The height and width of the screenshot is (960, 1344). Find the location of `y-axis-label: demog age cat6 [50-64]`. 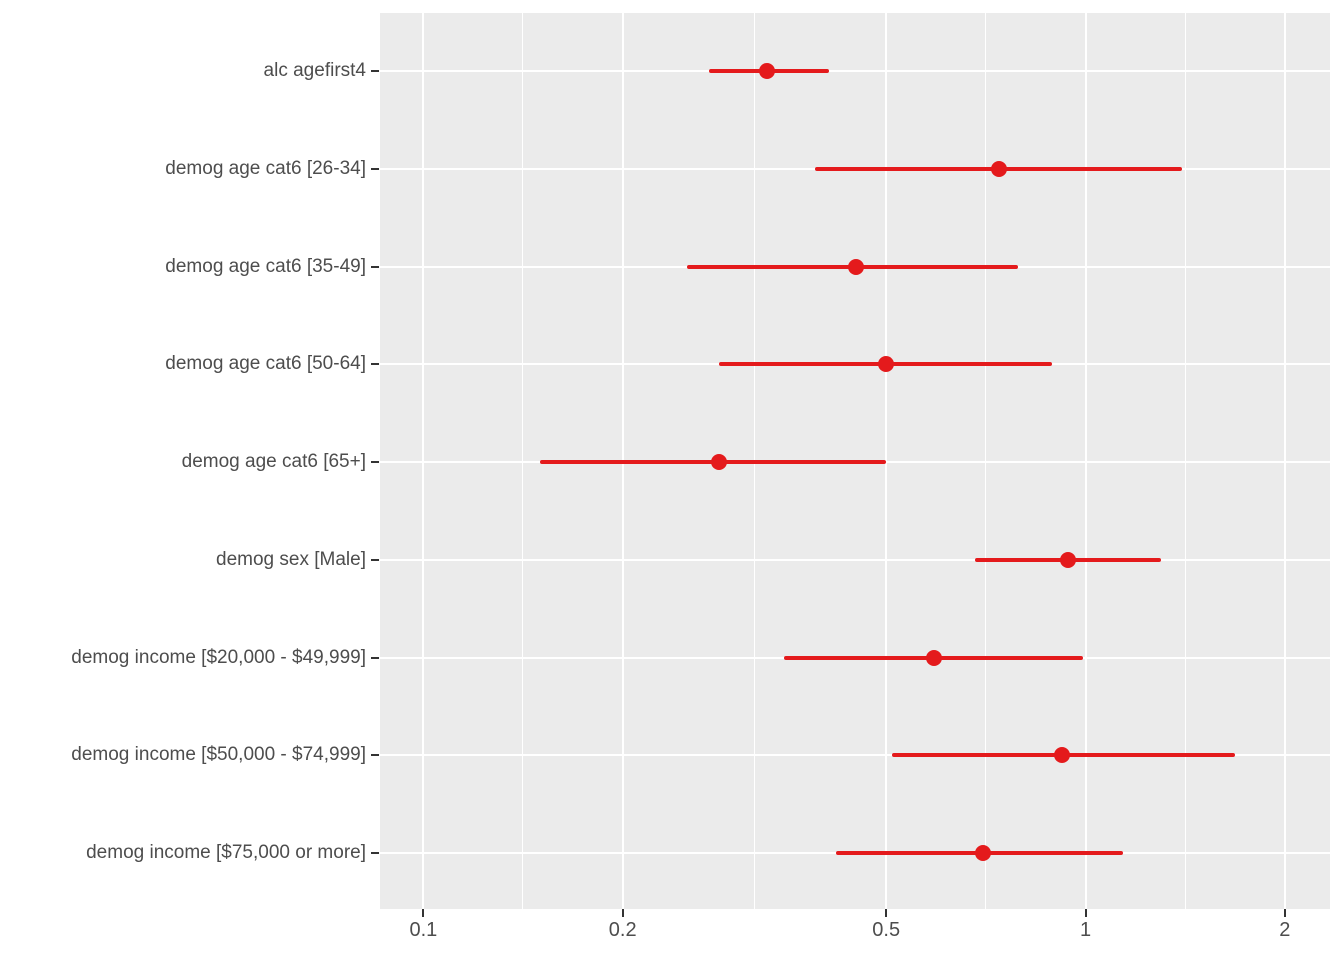

y-axis-label: demog age cat6 [50-64] is located at coordinates (265, 364).